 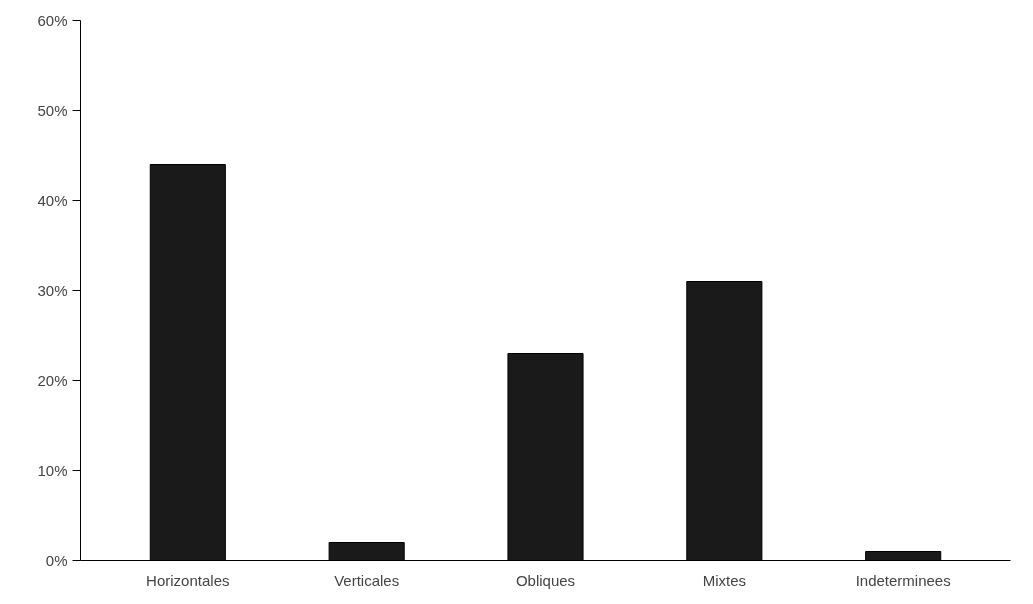 I want to click on x-tick-label: Mixtes, so click(x=724, y=580).